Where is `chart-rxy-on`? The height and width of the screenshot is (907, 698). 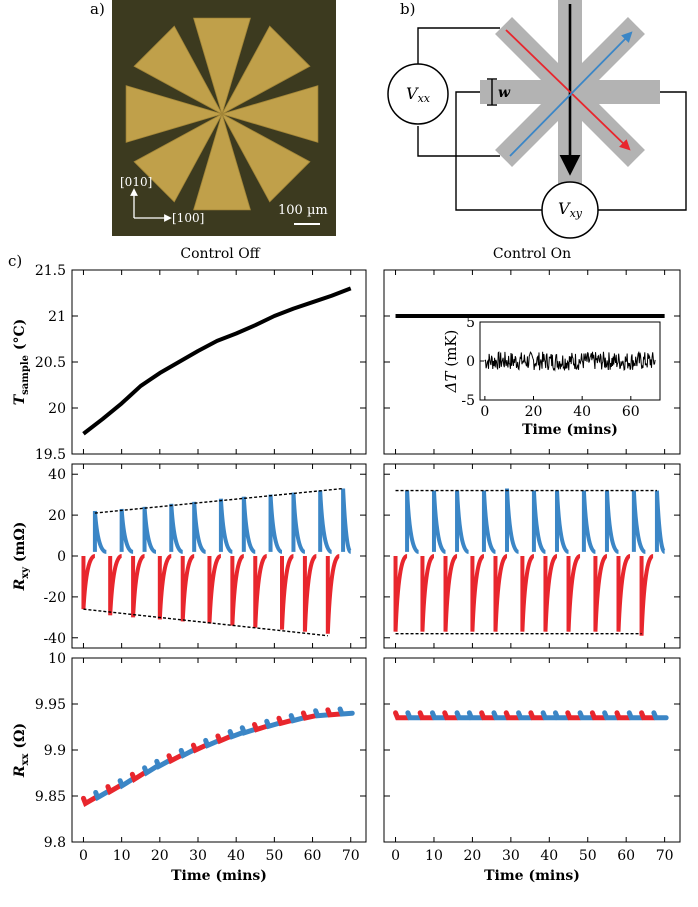
chart-rxy-on is located at coordinates (532, 556).